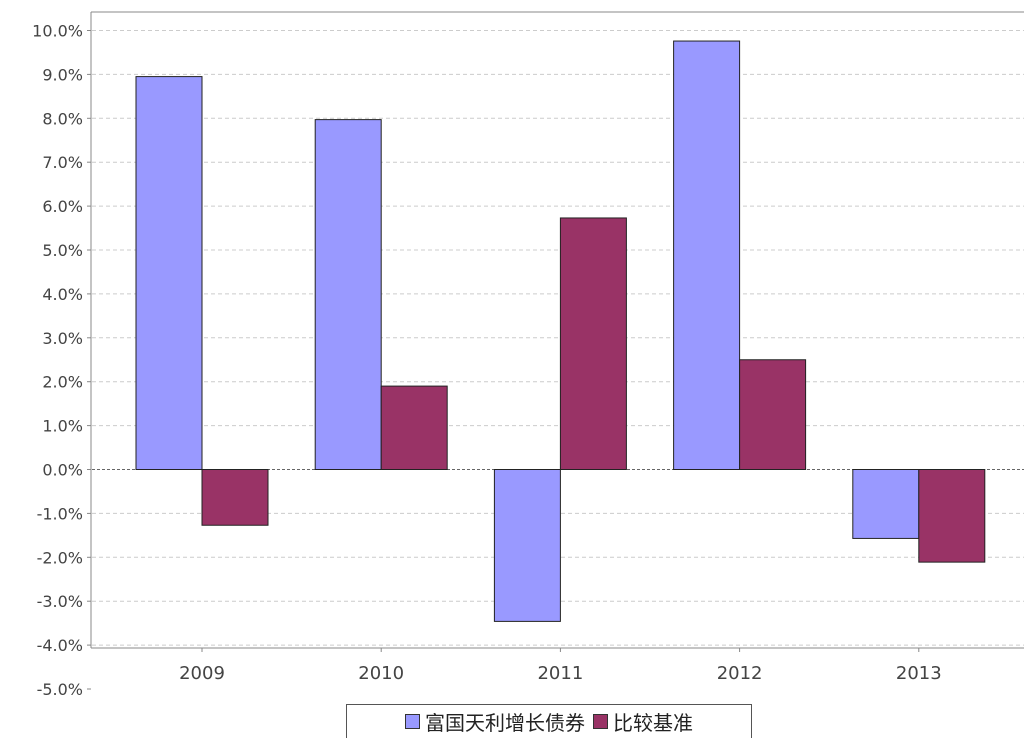 The width and height of the screenshot is (1024, 742). I want to click on y-tick-label: 0.0%, so click(62, 470).